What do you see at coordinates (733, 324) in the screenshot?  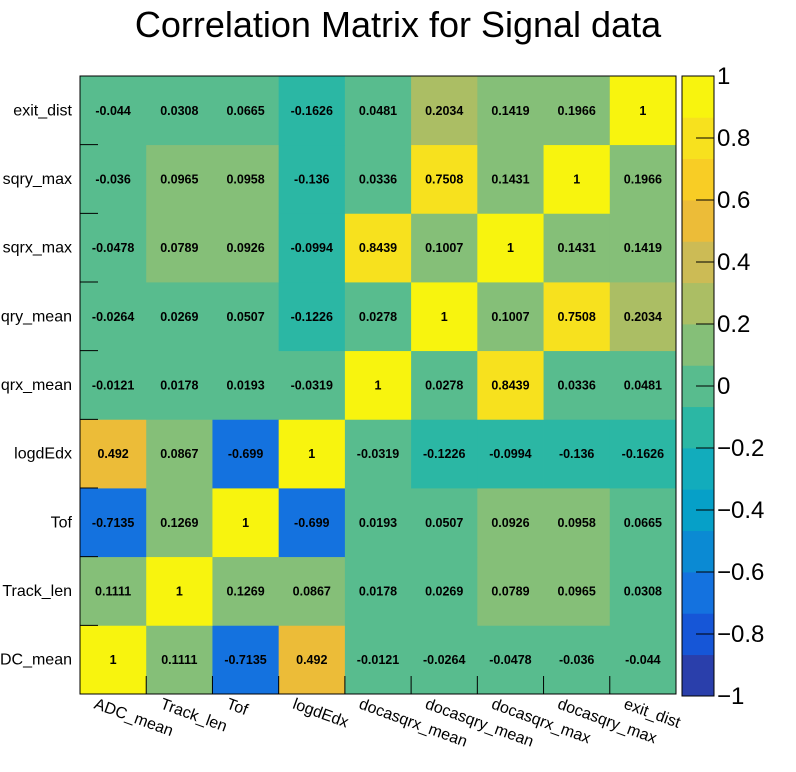 I see `colorbar-tick-label: 0.2` at bounding box center [733, 324].